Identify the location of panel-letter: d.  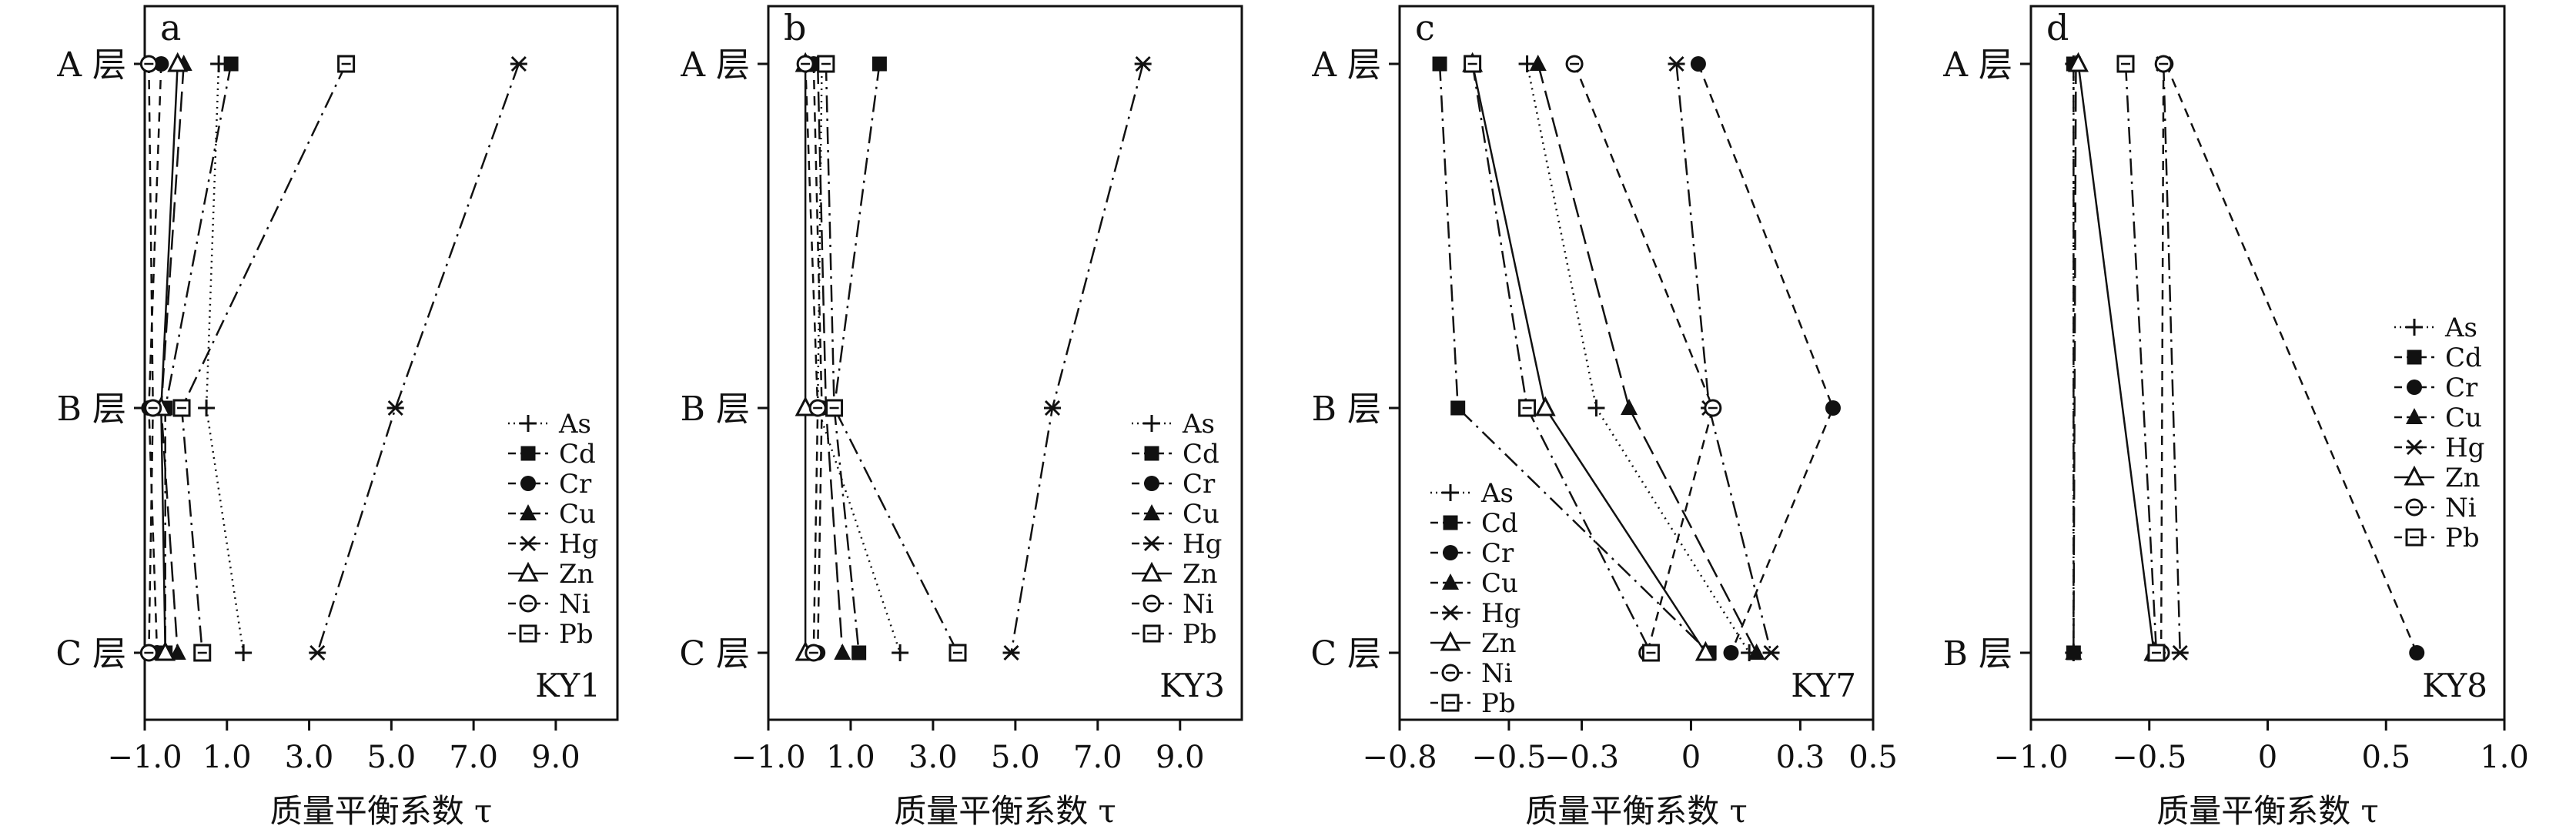
(2057, 27).